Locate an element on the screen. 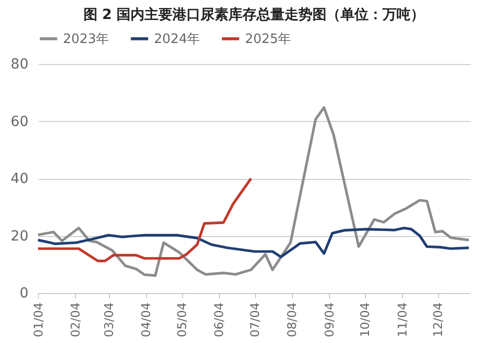 The image size is (500, 343). chart-title: 图 2 国内主要港口尿素库存总量走势图（单位：万吨） is located at coordinates (254, 14).